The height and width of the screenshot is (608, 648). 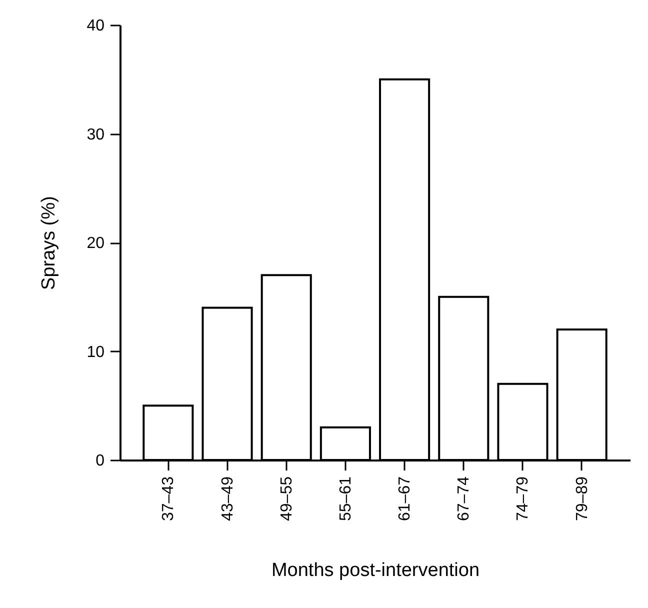 I want to click on y-tick-label: 30, so click(x=95, y=135).